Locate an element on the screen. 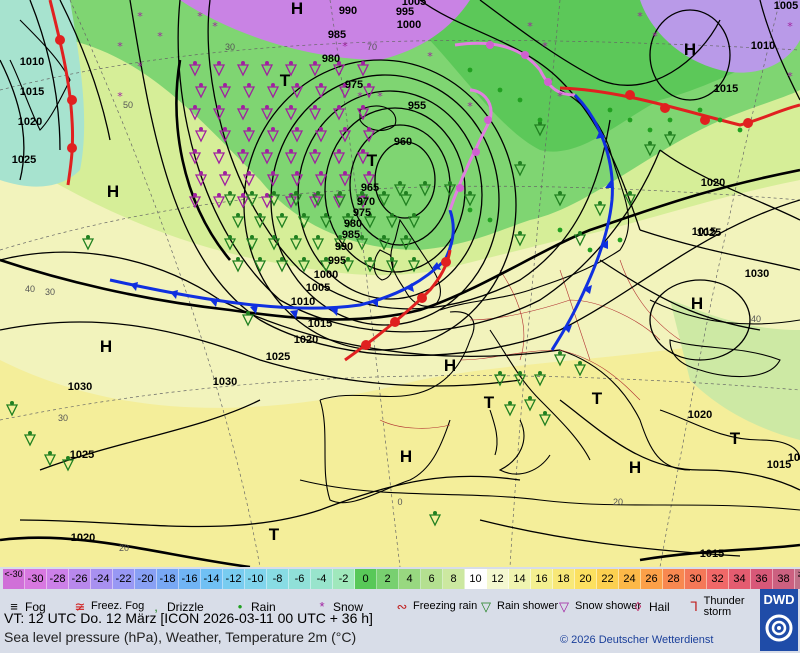  isobar-label: 1010 is located at coordinates (763, 46).